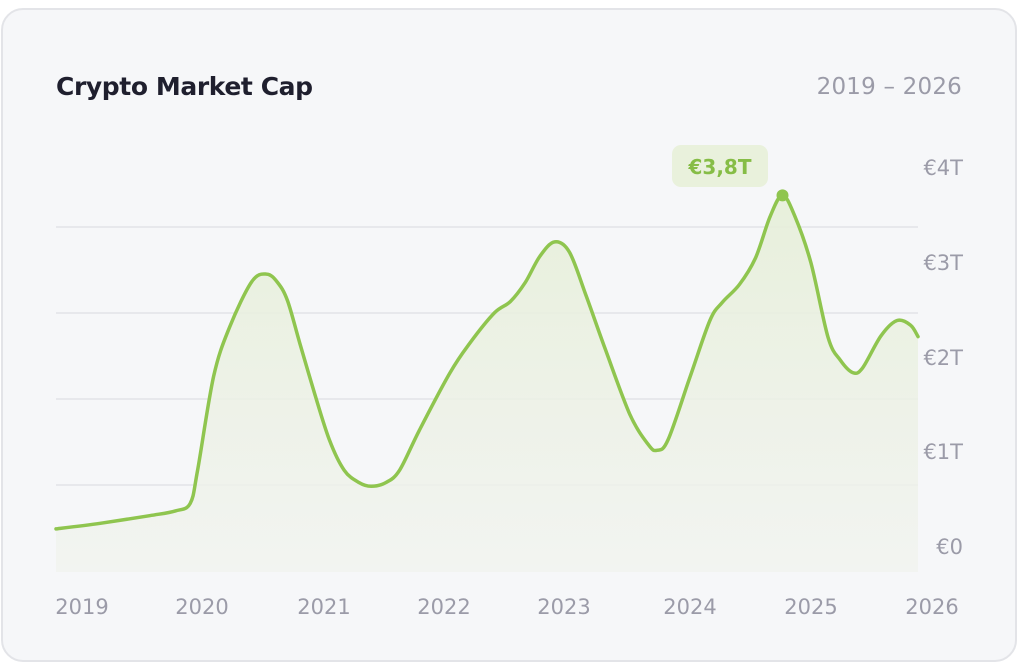 The width and height of the screenshot is (1024, 668). I want to click on x-axis: 2019 2020 2021 2022 2023 2024 2025 2026, so click(506, 607).